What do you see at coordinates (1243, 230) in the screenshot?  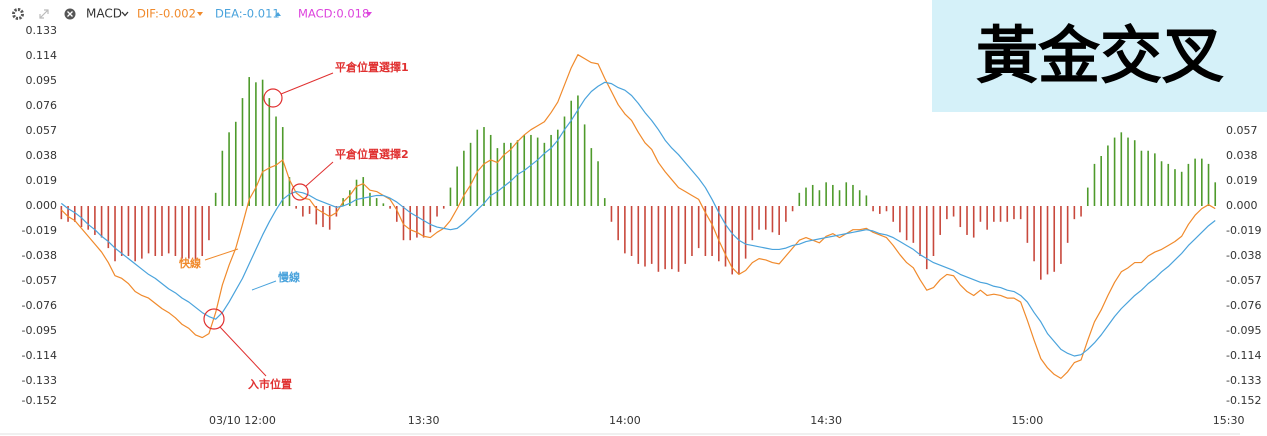 I see `y2-tick-label: -0.019` at bounding box center [1243, 230].